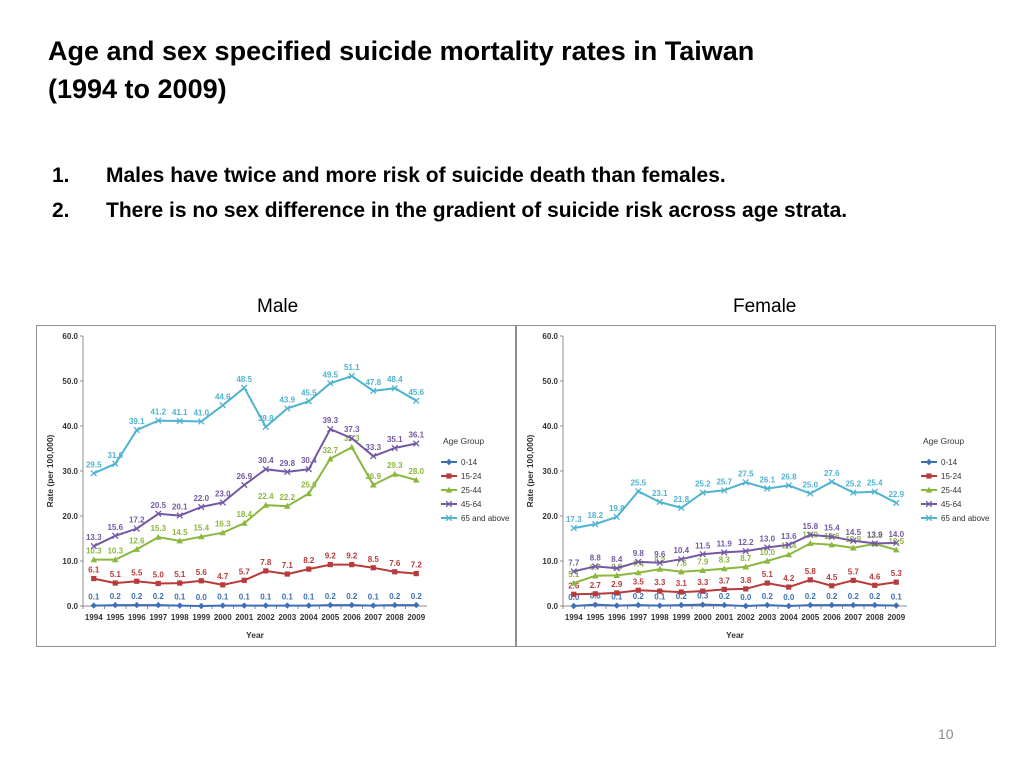 This screenshot has height=768, width=1024. I want to click on x-tick-label: 2000, so click(703, 617).